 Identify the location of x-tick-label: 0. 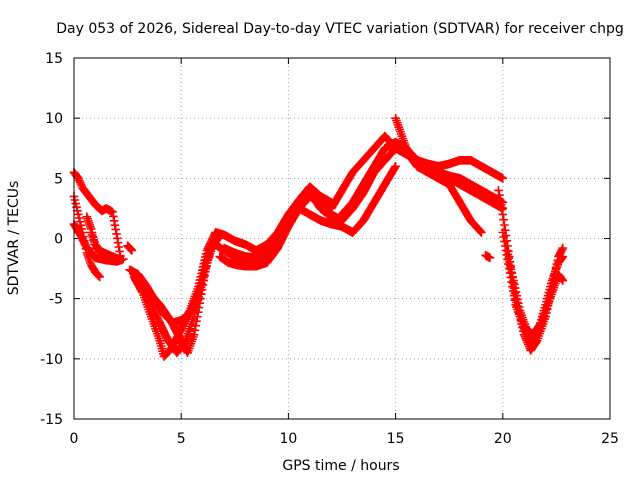
(74, 439).